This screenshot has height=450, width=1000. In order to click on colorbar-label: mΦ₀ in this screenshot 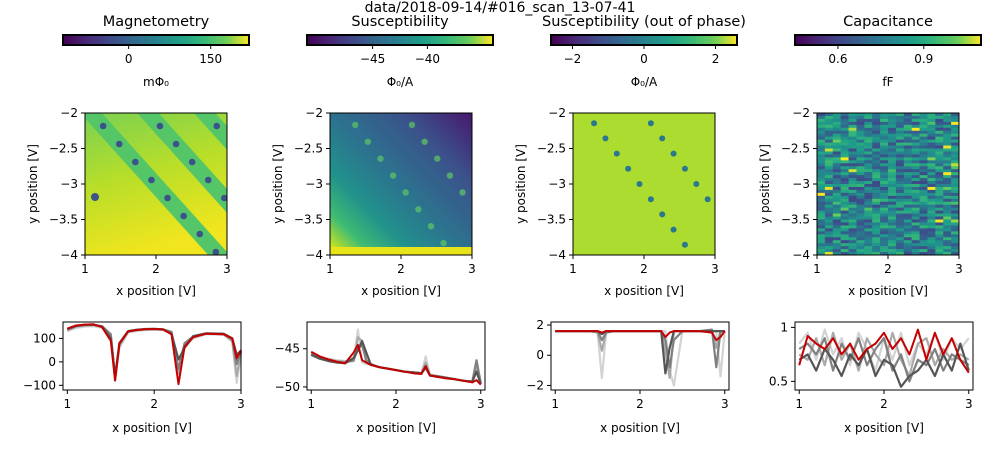, I will do `click(156, 82)`.